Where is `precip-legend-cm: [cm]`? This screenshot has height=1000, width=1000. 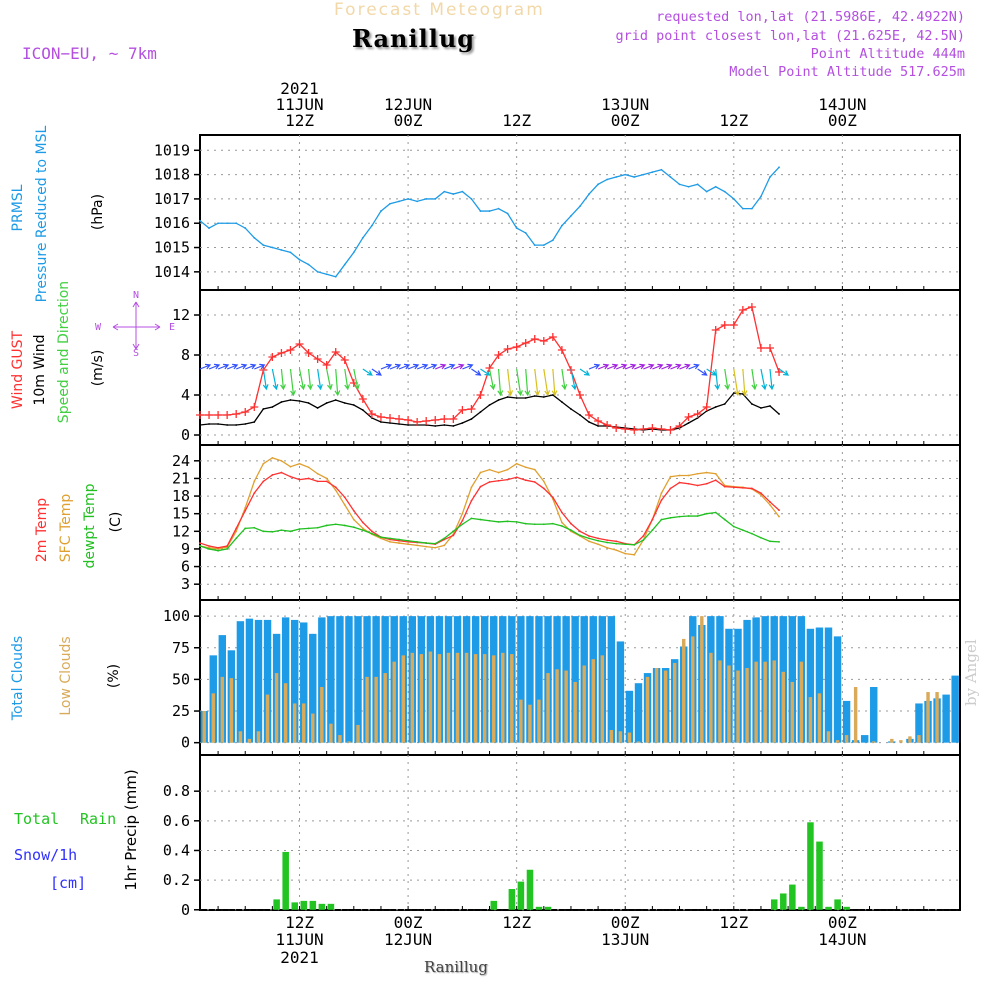
precip-legend-cm: [cm] is located at coordinates (68, 883).